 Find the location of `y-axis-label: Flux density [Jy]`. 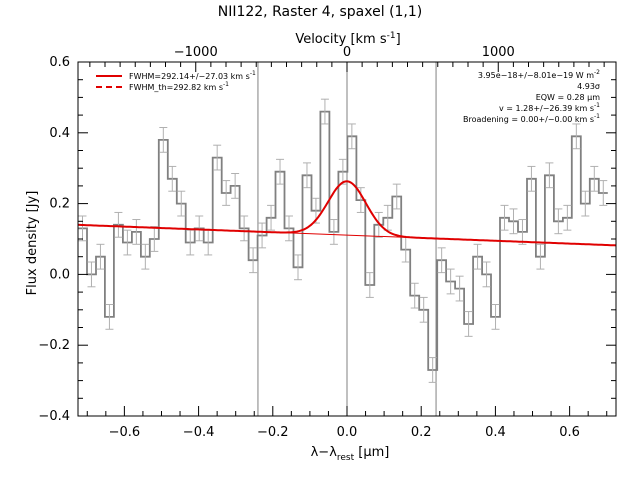

y-axis-label: Flux density [Jy] is located at coordinates (32, 243).